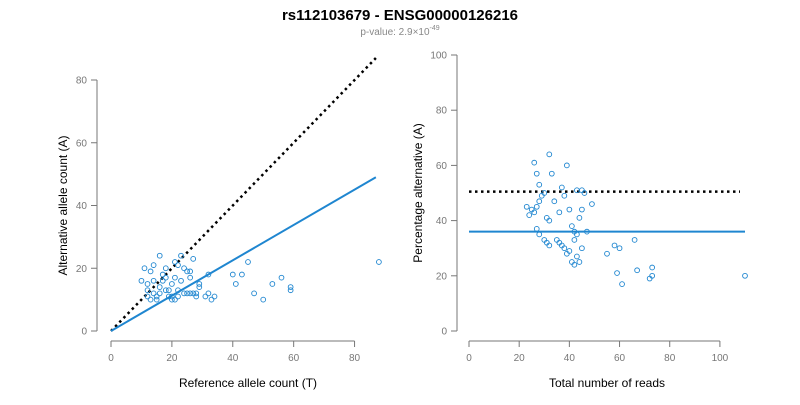 This screenshot has width=800, height=405. Describe the element at coordinates (395, 32) in the screenshot. I see `p-value-text: p-value: 2.9×10` at that location.